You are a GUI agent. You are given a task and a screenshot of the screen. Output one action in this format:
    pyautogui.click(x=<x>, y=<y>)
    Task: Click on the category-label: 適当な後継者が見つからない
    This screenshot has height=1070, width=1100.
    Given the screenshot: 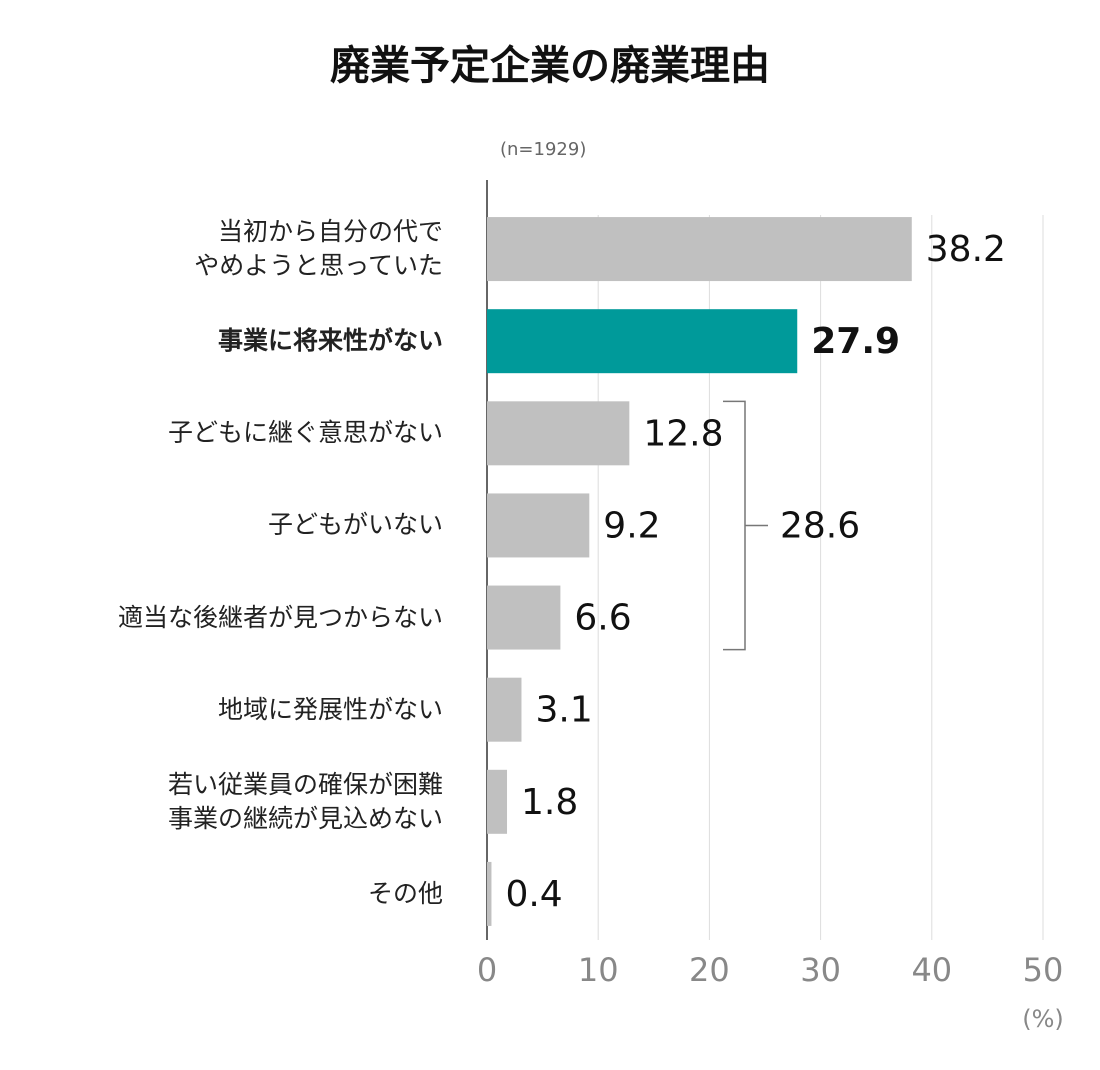 What is the action you would take?
    pyautogui.click(x=280, y=617)
    